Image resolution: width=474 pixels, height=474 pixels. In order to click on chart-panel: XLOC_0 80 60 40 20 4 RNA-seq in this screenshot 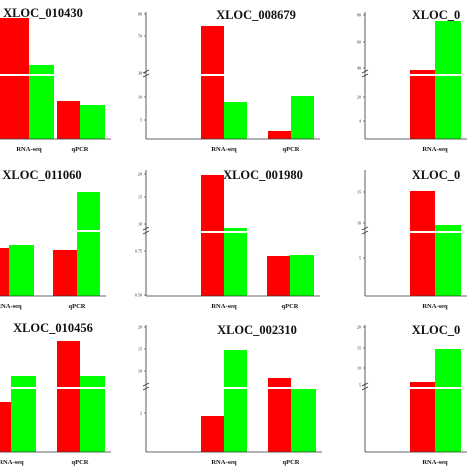, I will do `click(412, 80)`.